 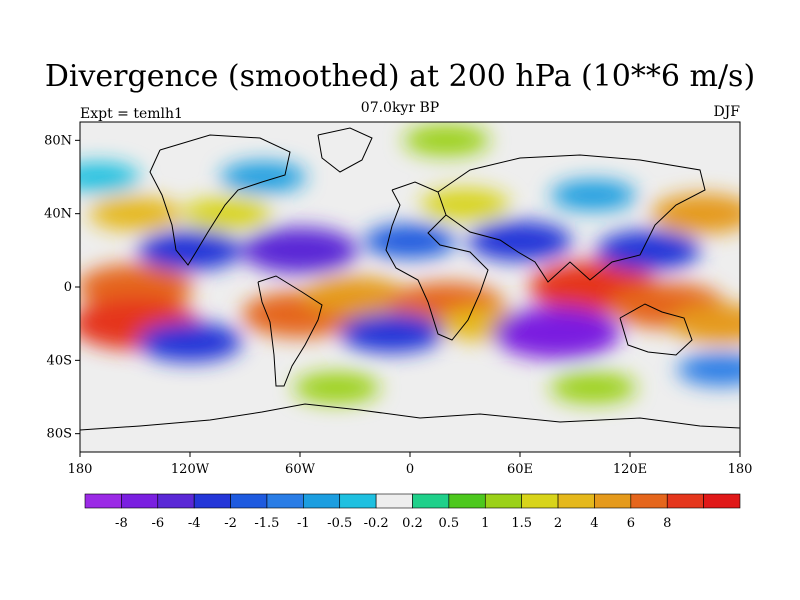 I want to click on y-tick-label-3: 40S, so click(x=59, y=360).